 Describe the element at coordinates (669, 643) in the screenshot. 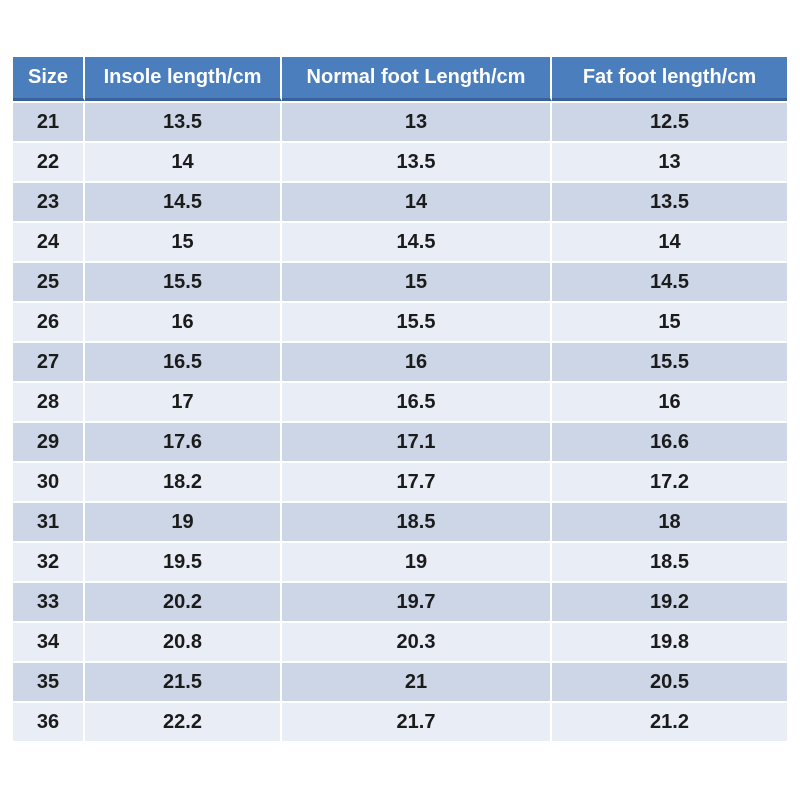

I see `length-value-cell: 19.8` at that location.